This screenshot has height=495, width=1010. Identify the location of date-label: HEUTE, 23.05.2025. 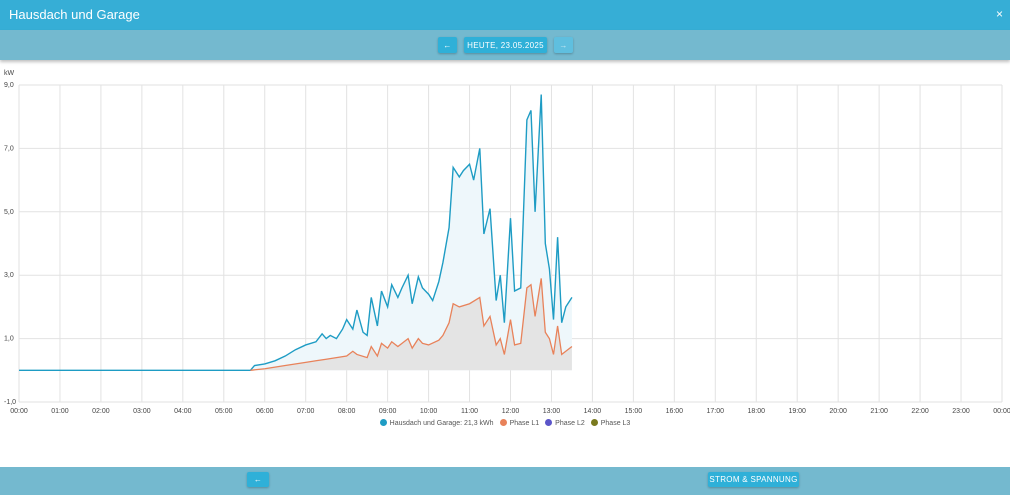
(505, 45).